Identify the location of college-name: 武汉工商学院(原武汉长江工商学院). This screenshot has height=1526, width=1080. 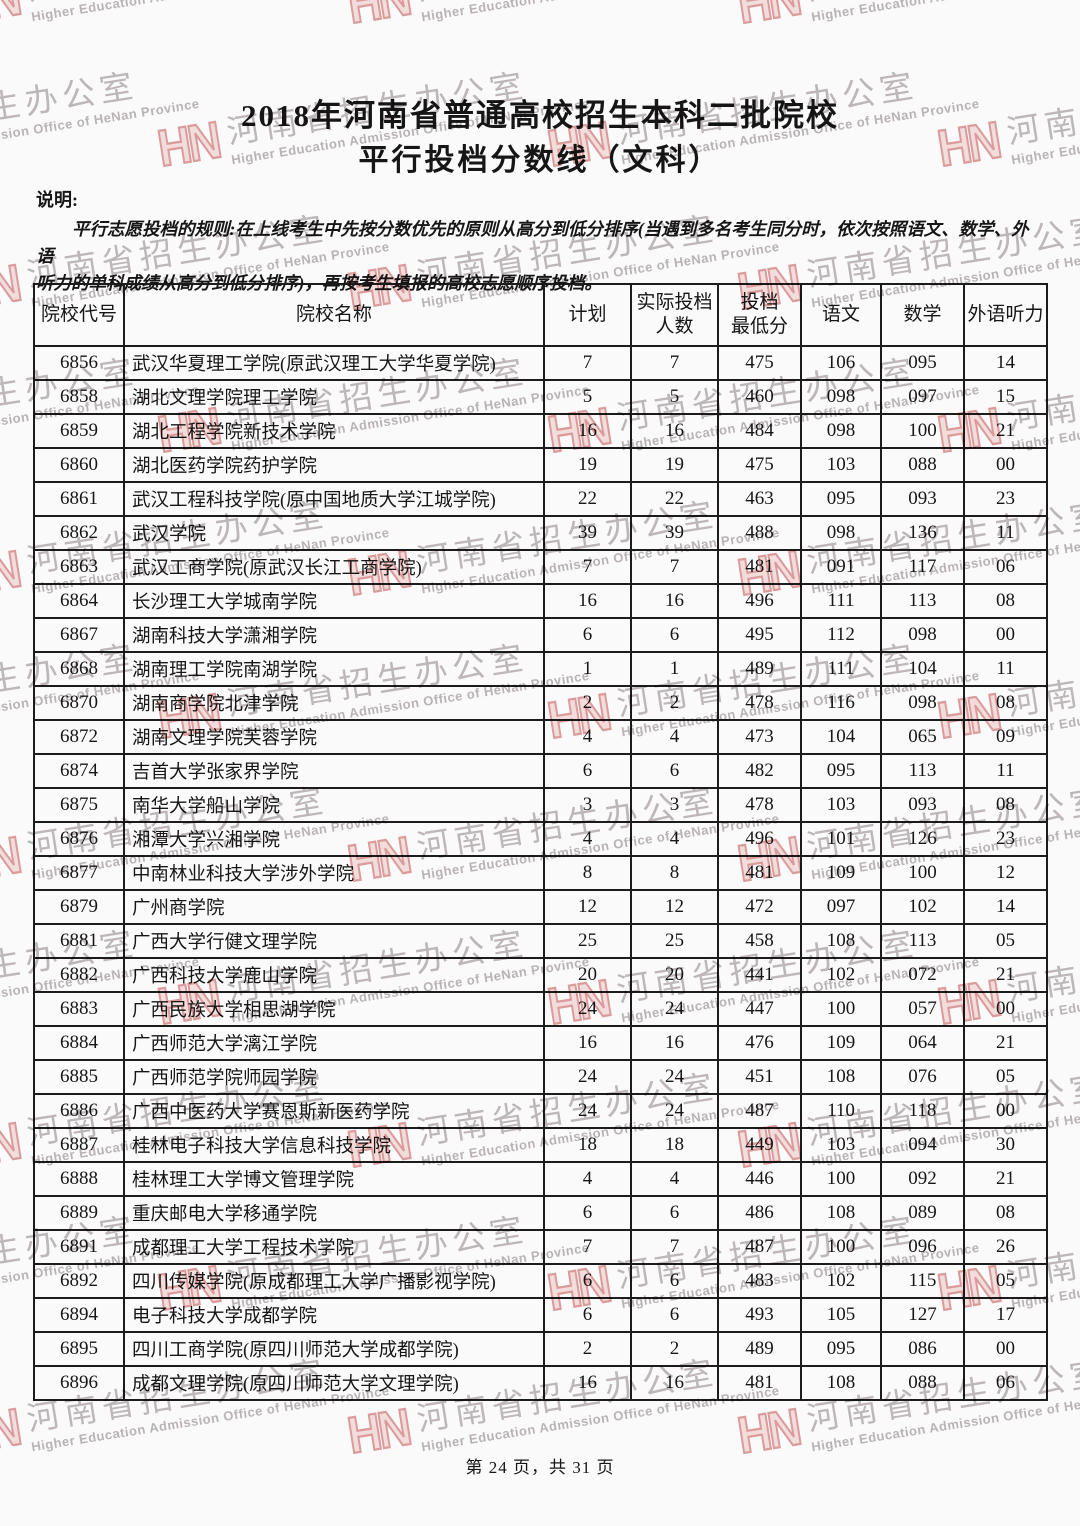
(334, 567).